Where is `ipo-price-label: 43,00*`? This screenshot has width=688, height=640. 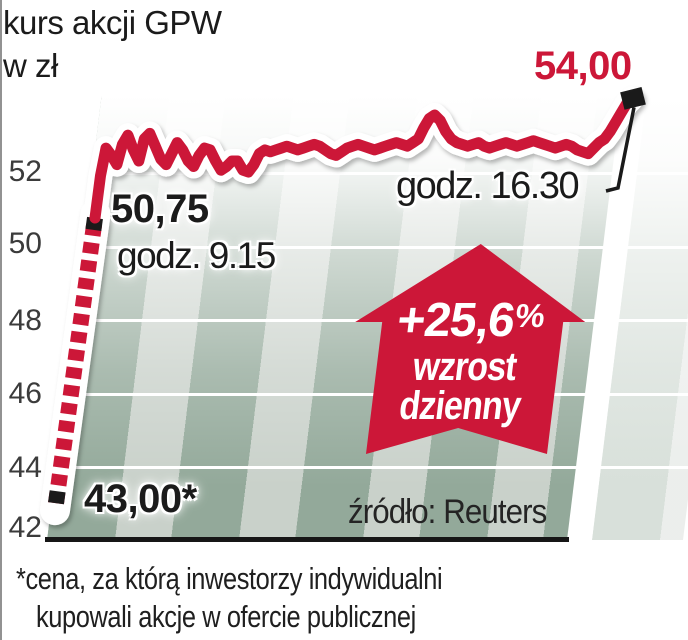
ipo-price-label: 43,00* is located at coordinates (140, 499).